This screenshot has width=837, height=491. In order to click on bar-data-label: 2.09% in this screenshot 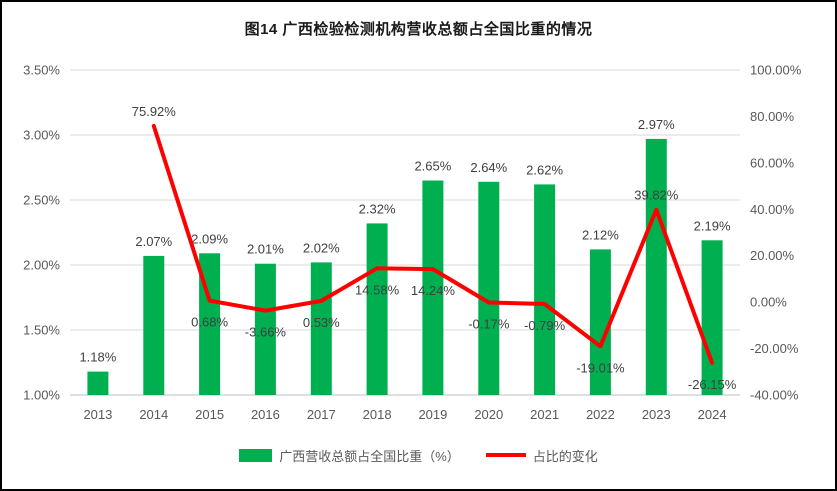, I will do `click(209, 238)`.